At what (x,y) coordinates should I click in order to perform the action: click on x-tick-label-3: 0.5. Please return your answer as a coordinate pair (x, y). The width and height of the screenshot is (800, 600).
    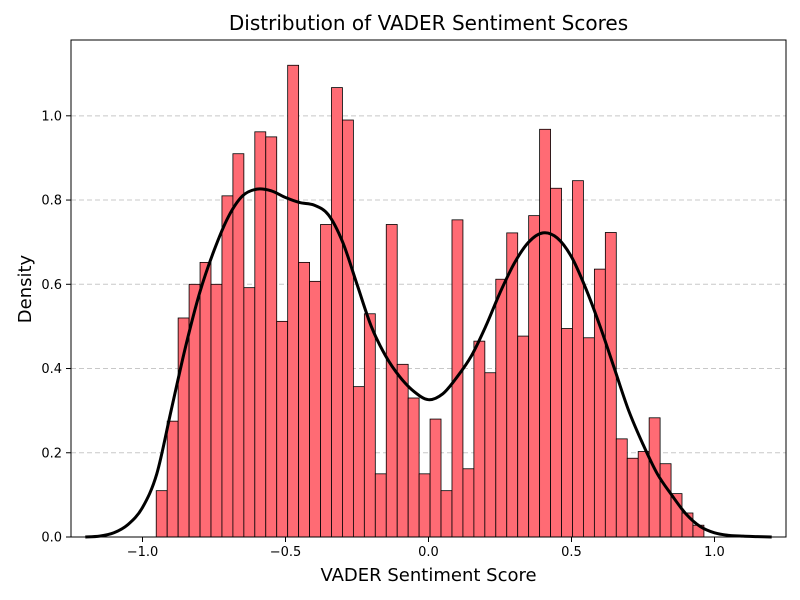
    Looking at the image, I should click on (571, 552).